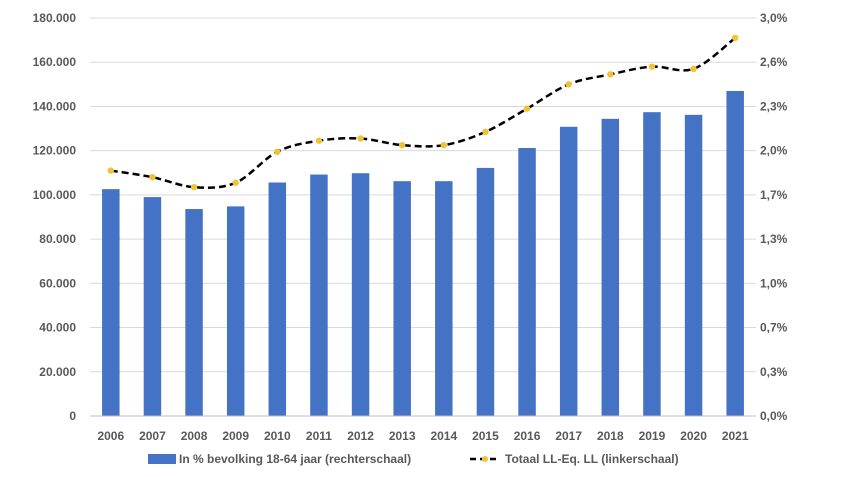 This screenshot has height=477, width=855. I want to click on left-axis-tick-label: 120.000, so click(55, 151).